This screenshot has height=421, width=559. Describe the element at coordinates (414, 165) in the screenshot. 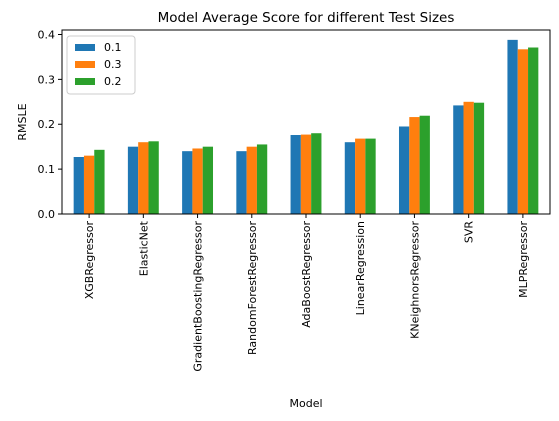

I see `bar-0.3-KNeighnorsRegressor` at that location.